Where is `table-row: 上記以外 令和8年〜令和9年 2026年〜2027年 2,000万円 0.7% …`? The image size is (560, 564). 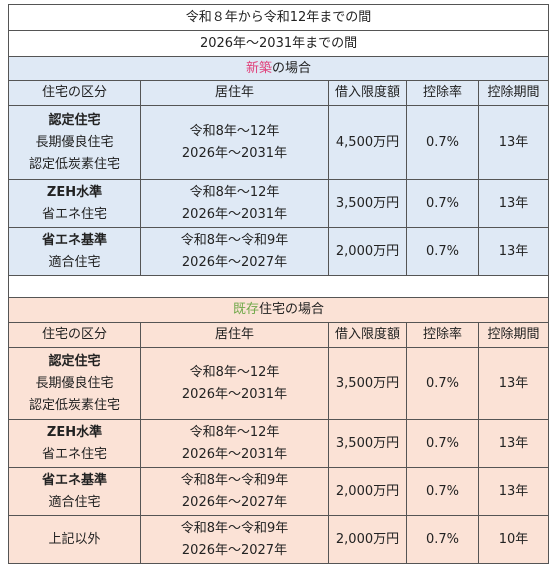
table-row: 上記以外 令和8年〜令和9年 2026年〜2027年 2,000万円 0.7% … is located at coordinates (279, 539).